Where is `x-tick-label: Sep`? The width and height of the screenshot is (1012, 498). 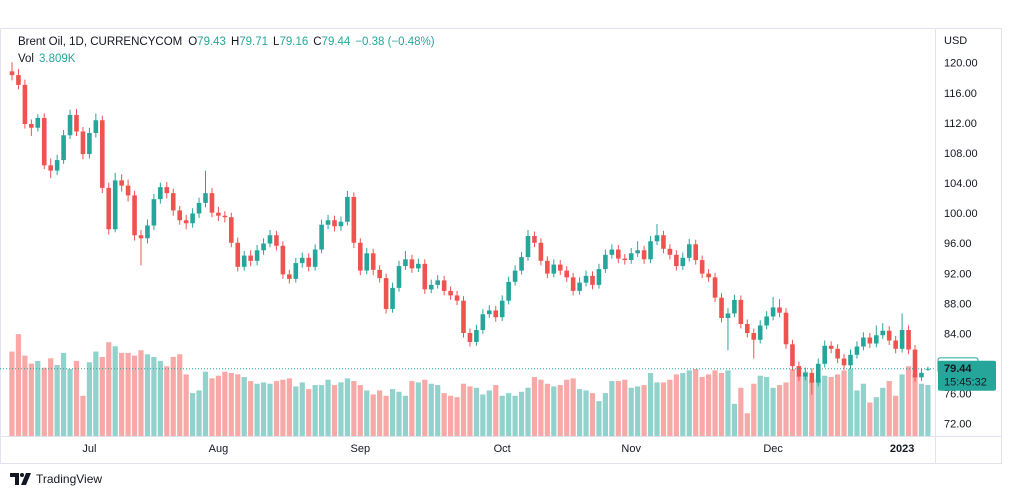
x-tick-label: Sep is located at coordinates (361, 449).